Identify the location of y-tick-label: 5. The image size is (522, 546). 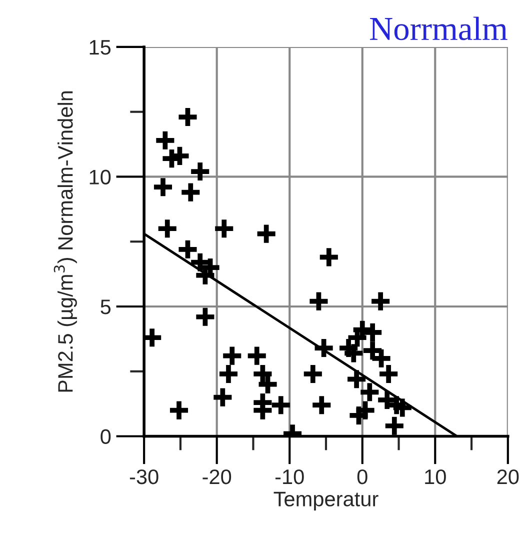
(105, 307).